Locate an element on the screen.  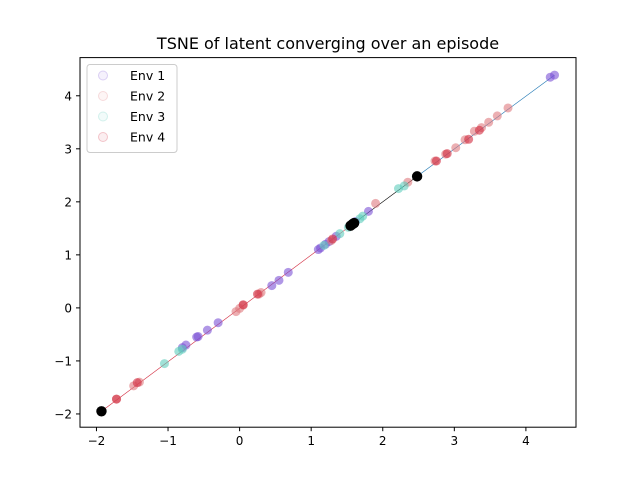
legend-label: Env 2 is located at coordinates (147, 96).